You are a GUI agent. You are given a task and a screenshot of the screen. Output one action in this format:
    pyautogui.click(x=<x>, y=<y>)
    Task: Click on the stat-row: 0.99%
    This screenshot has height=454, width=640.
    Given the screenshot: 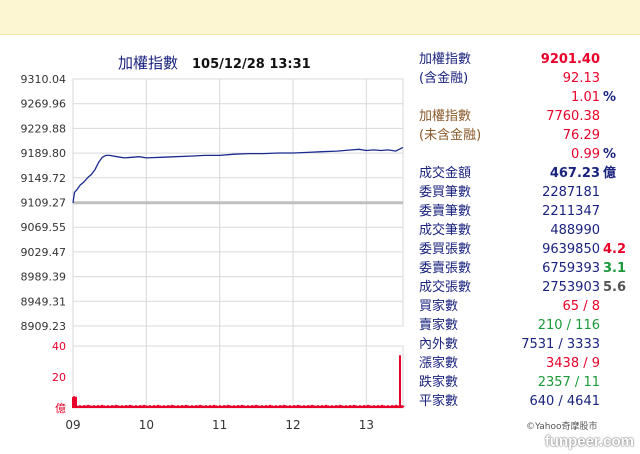 What is the action you would take?
    pyautogui.click(x=526, y=154)
    